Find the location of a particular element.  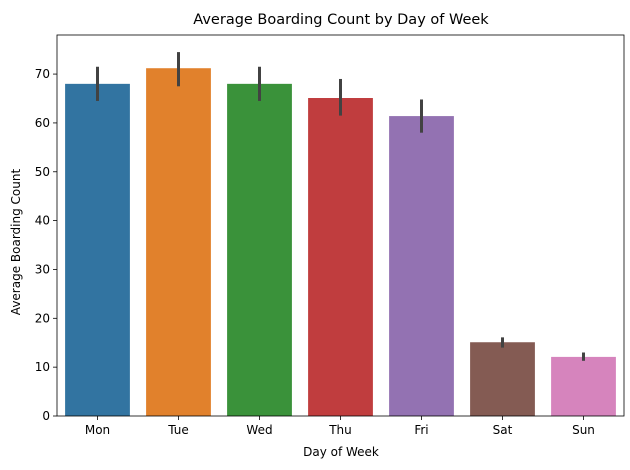

bar-tue is located at coordinates (178, 242).